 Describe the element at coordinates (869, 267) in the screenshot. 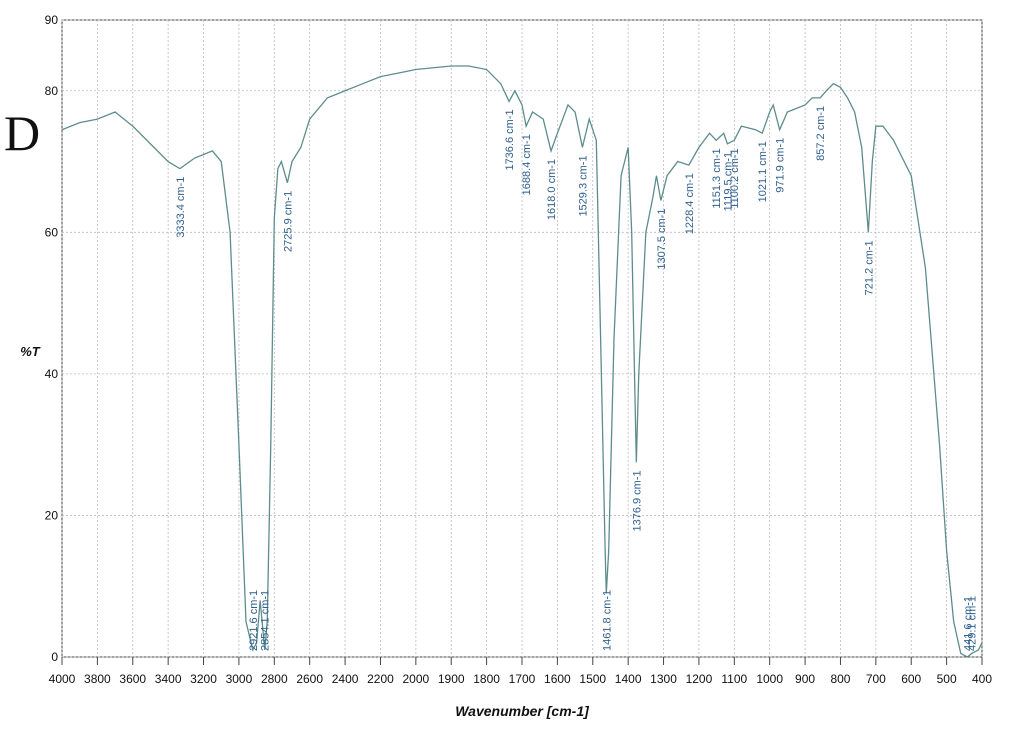

I see `peak-label: 721.2 cm-1` at that location.